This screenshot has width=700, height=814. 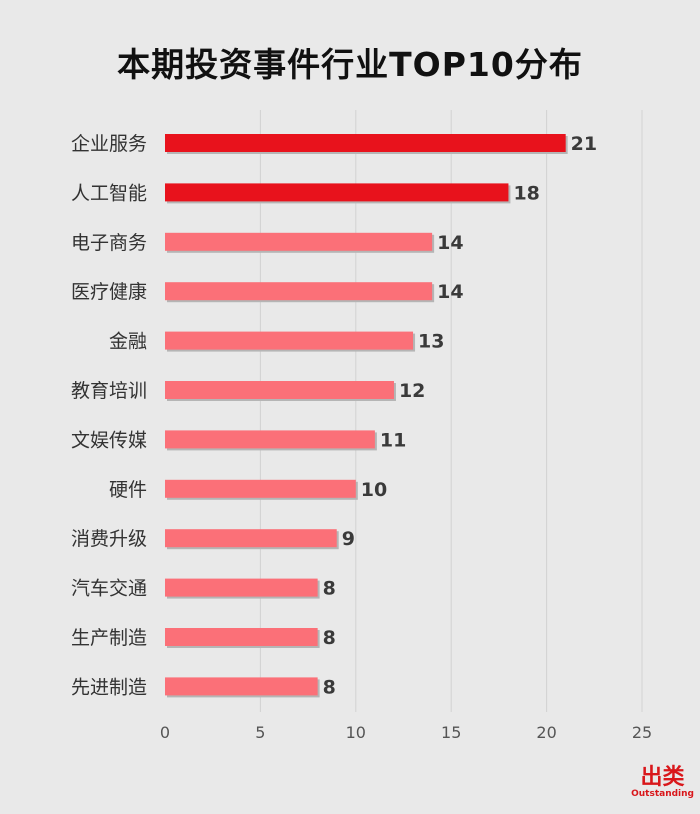 What do you see at coordinates (662, 794) in the screenshot?
I see `brand-subtitle: Outstanding` at bounding box center [662, 794].